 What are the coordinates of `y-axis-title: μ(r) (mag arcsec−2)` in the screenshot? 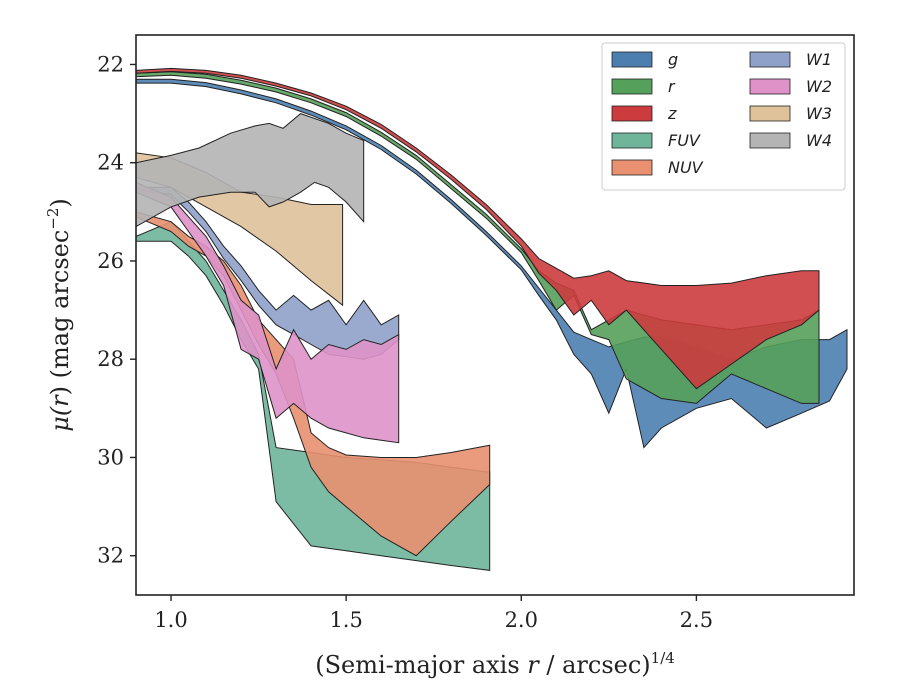 It's located at (59, 315).